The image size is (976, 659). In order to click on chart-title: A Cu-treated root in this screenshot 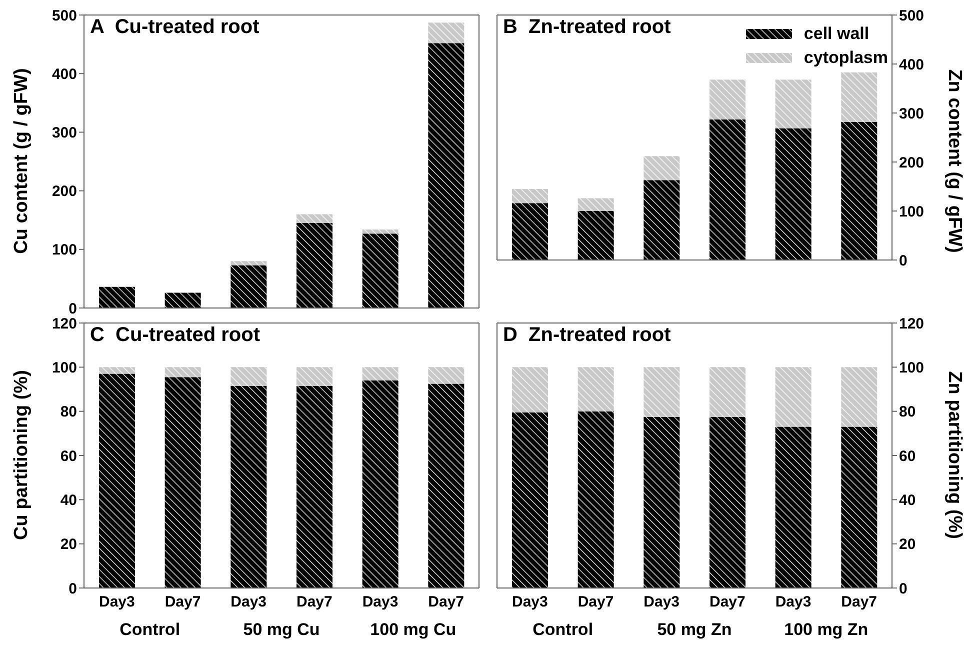, I will do `click(175, 27)`.